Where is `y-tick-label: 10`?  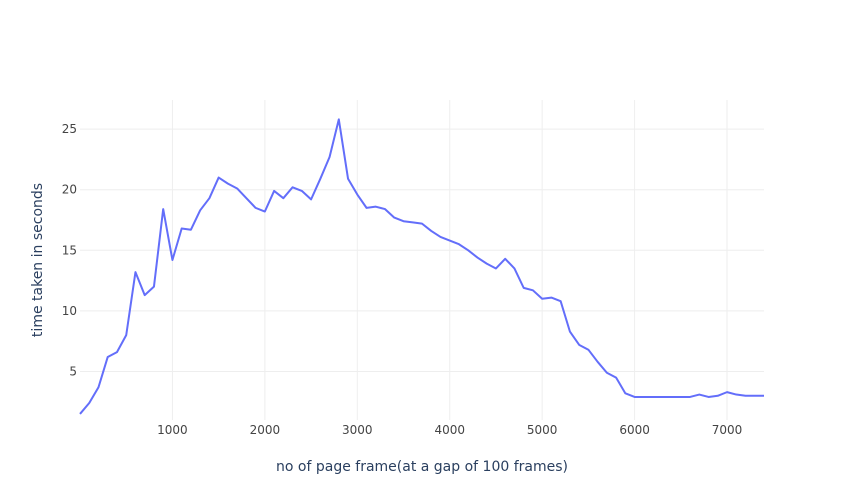 y-tick-label: 10 is located at coordinates (69, 311).